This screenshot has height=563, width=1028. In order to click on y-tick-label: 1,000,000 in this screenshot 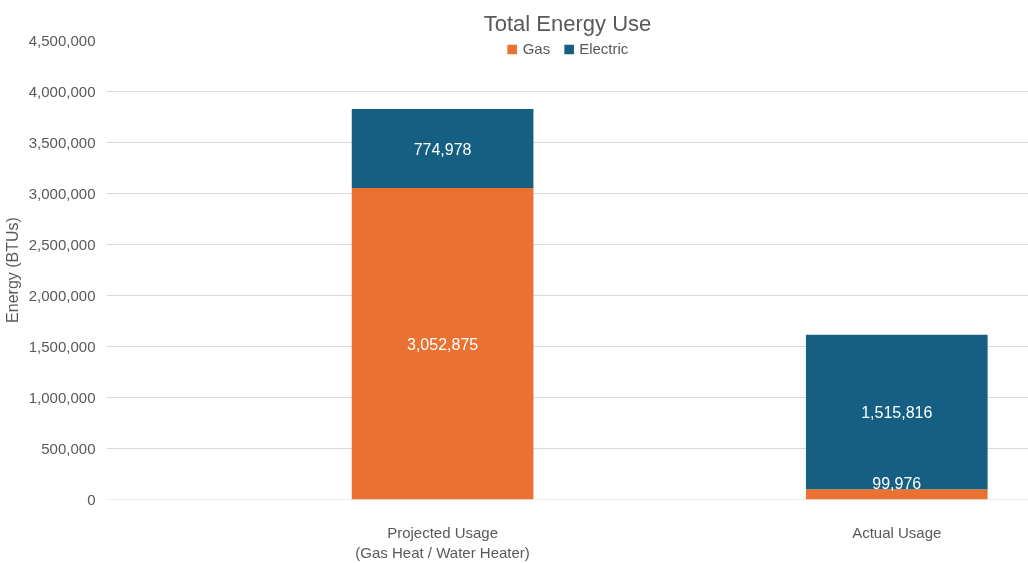, I will do `click(62, 397)`.